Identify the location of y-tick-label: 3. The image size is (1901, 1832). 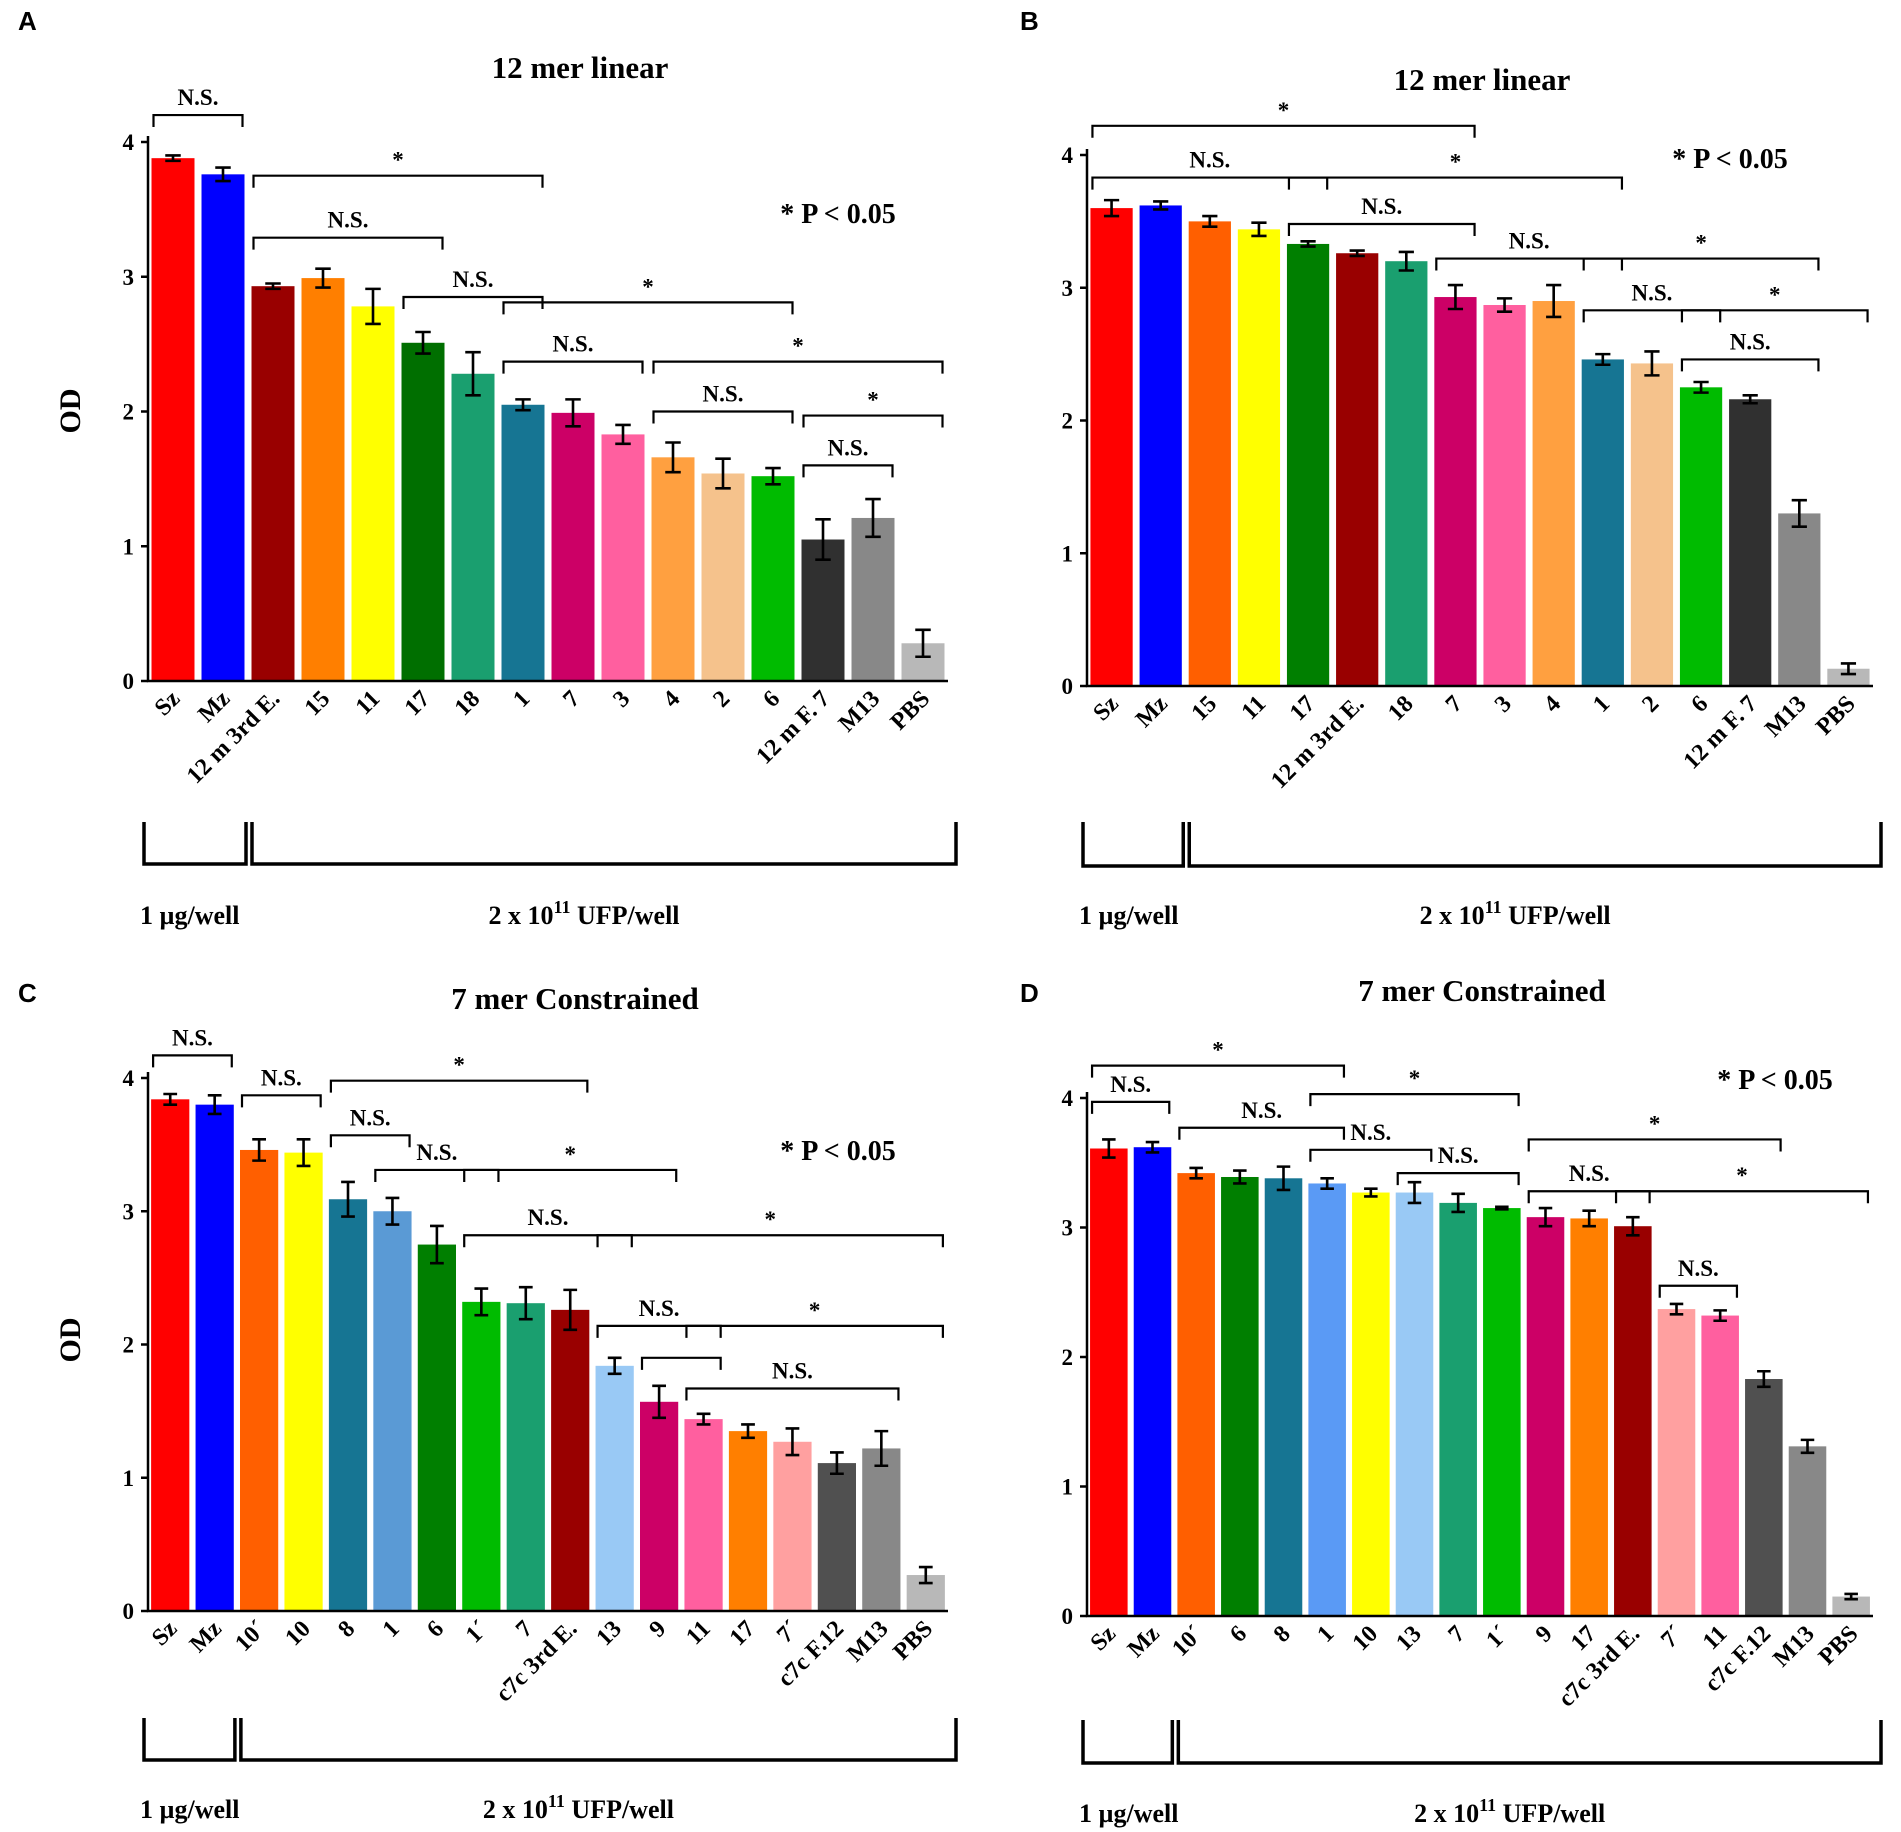
(1068, 1228).